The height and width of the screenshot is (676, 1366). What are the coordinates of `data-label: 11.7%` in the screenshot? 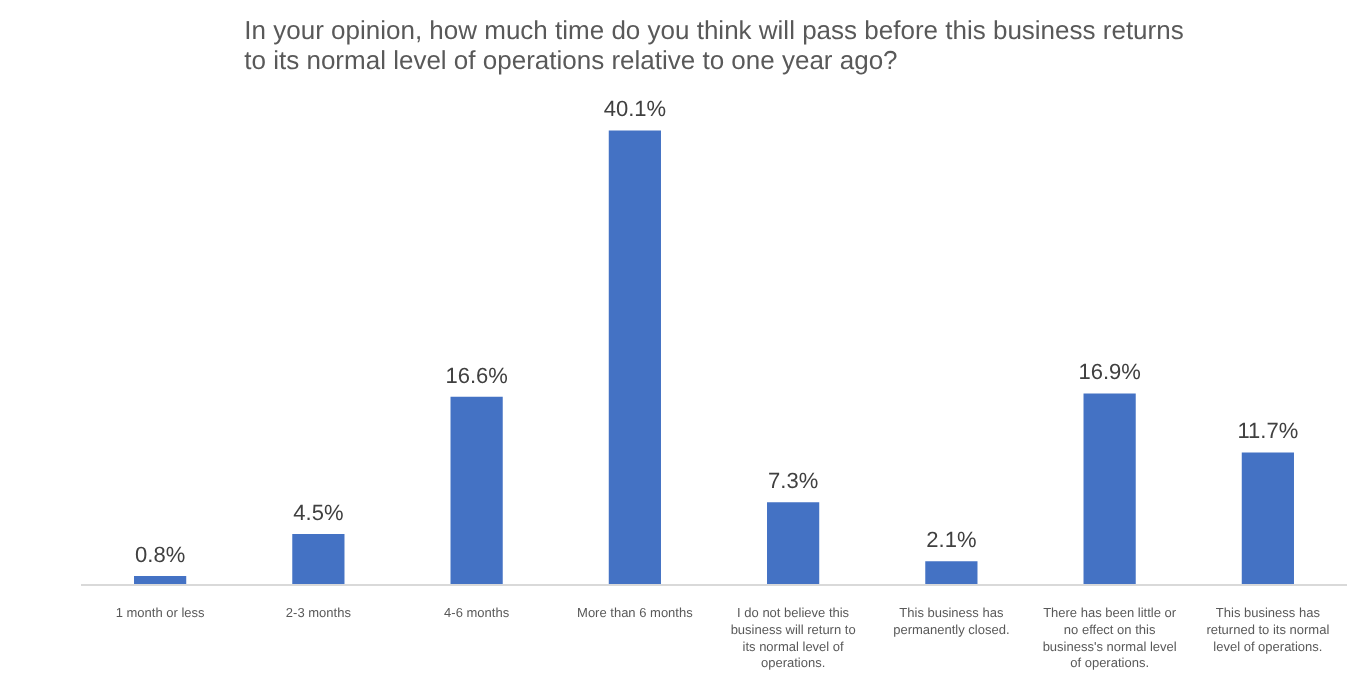 It's located at (1268, 432).